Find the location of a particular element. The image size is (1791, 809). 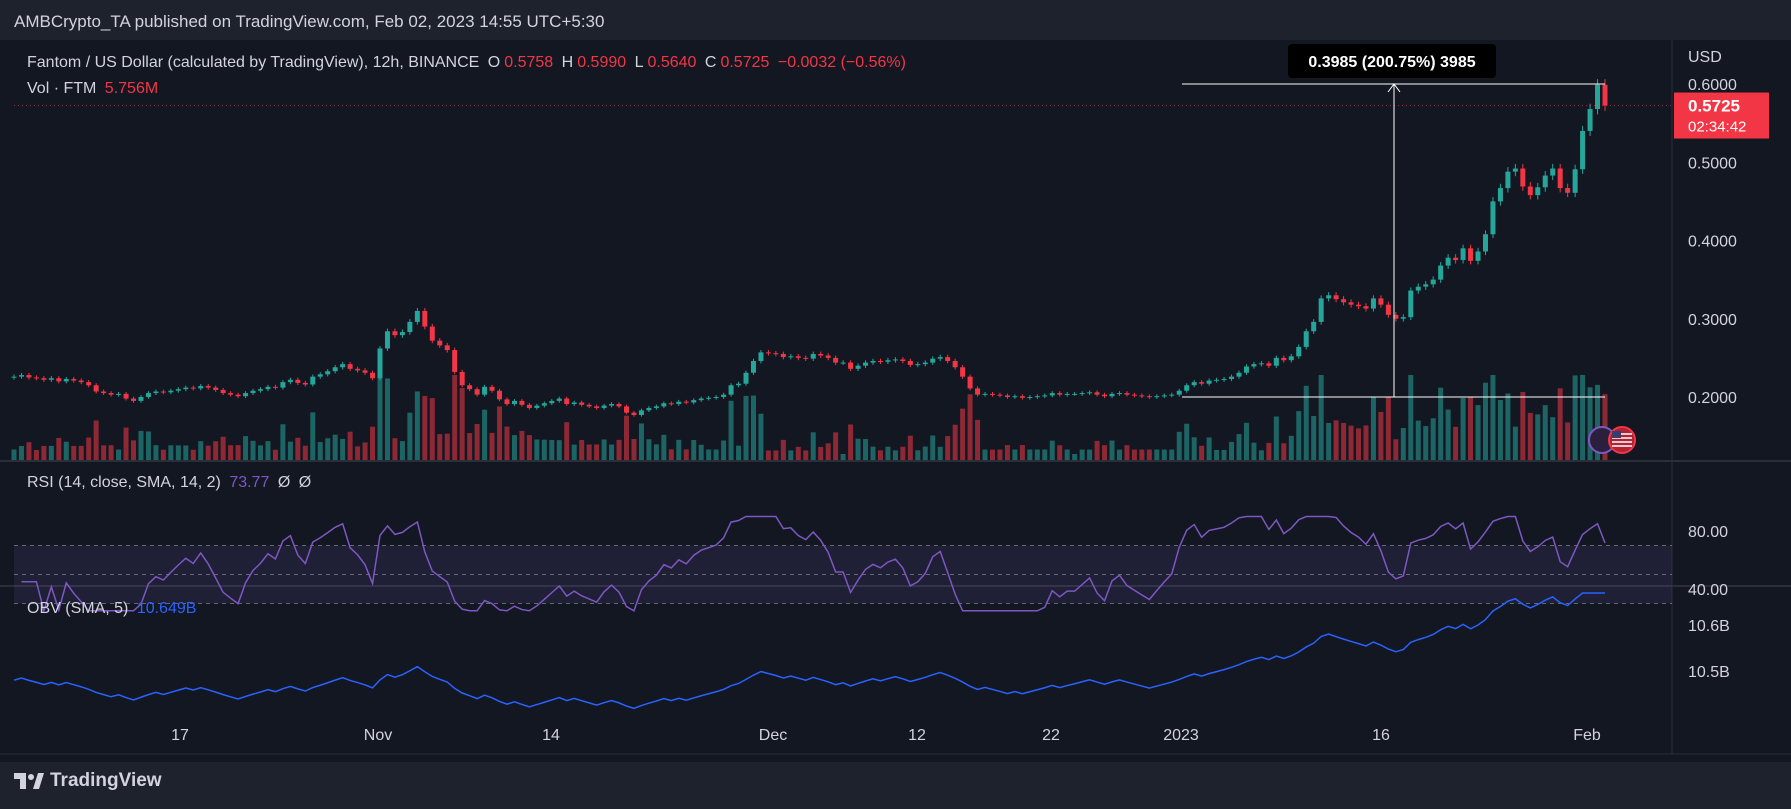

measure-label: 0.3985 (200.75%) 3985 is located at coordinates (1391, 62).